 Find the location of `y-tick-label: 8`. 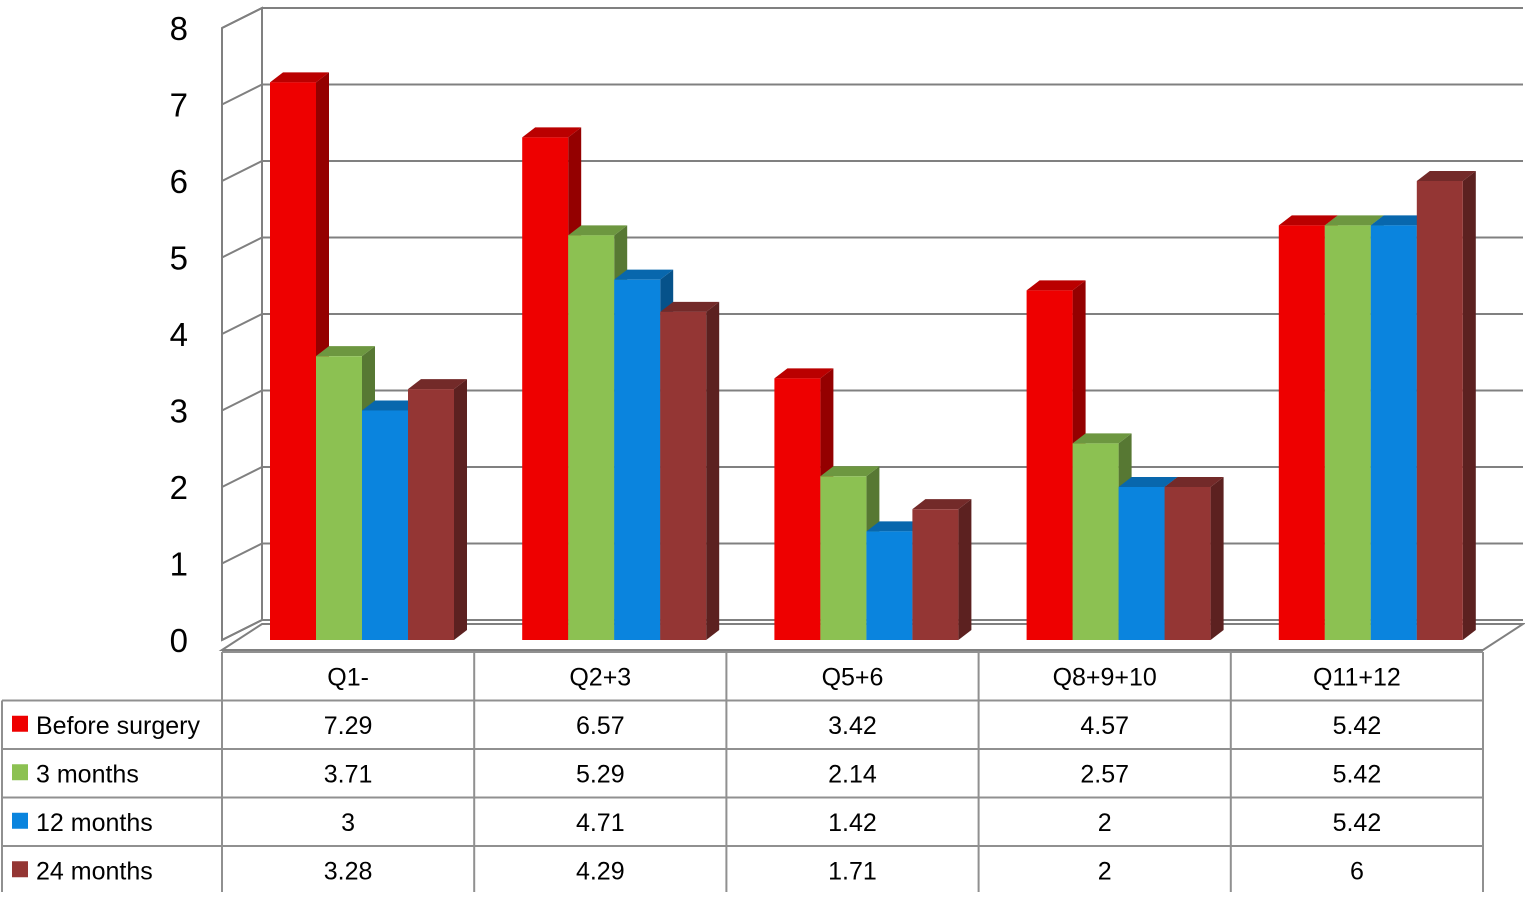

y-tick-label: 8 is located at coordinates (179, 28).